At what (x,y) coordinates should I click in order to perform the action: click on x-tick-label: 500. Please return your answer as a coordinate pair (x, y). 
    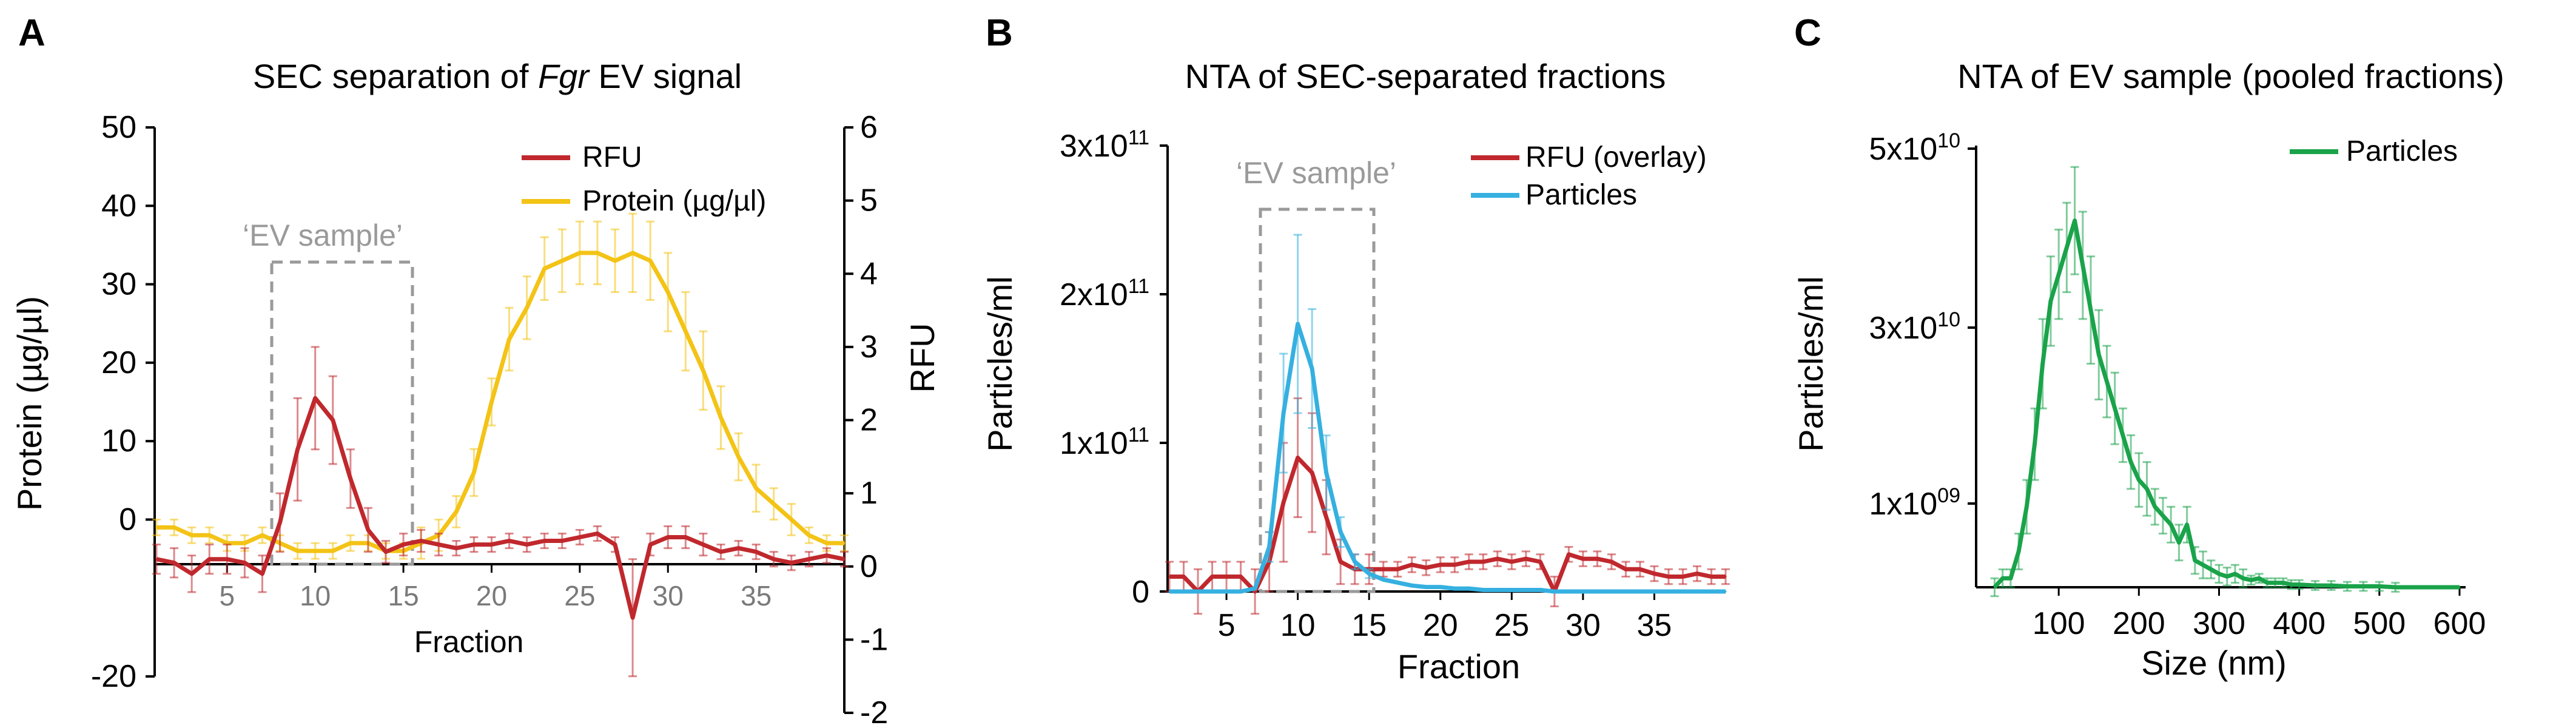
    Looking at the image, I should click on (2379, 623).